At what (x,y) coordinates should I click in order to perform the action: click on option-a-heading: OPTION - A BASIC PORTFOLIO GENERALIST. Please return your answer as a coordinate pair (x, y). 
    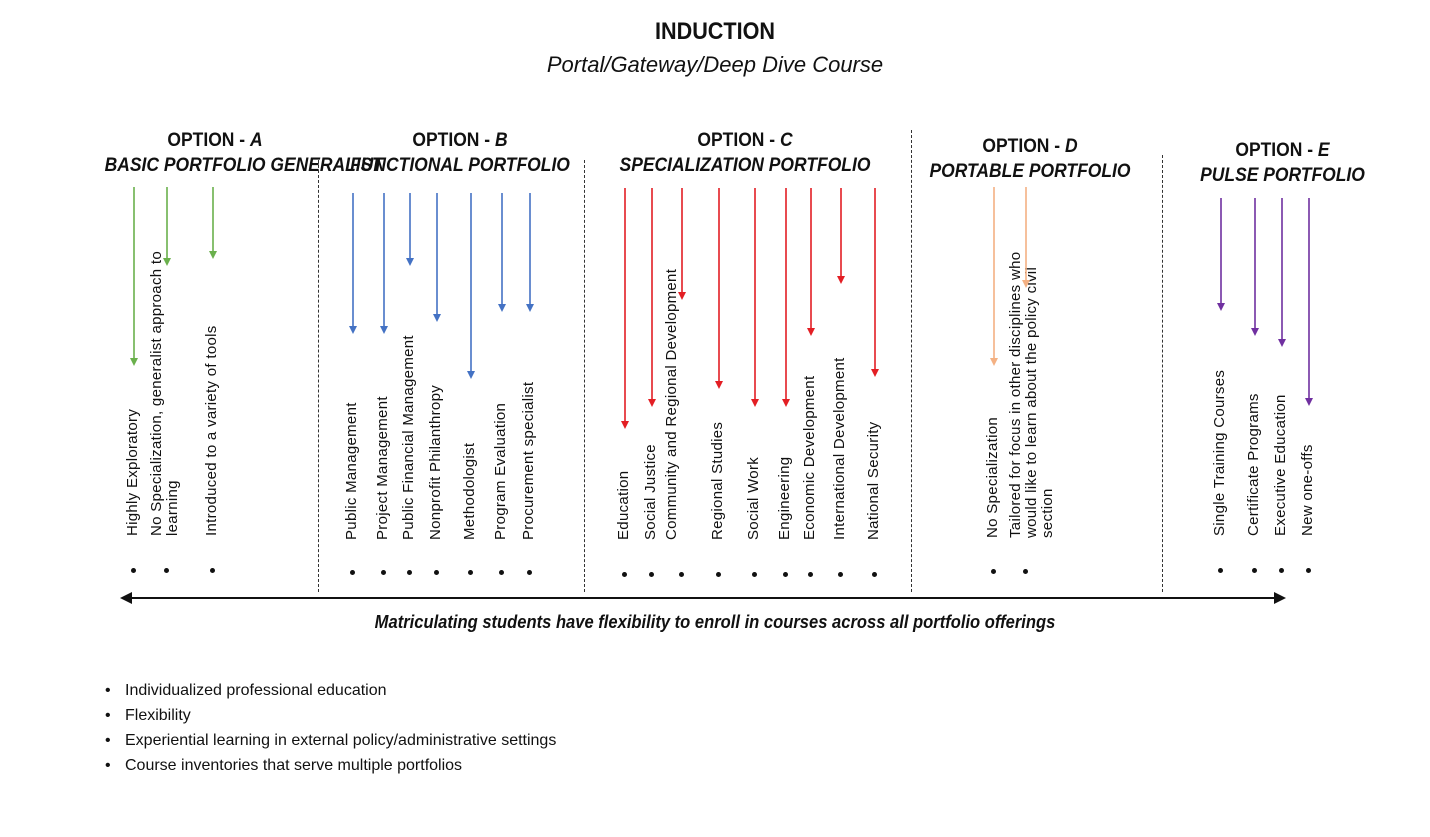
    Looking at the image, I should click on (244, 153).